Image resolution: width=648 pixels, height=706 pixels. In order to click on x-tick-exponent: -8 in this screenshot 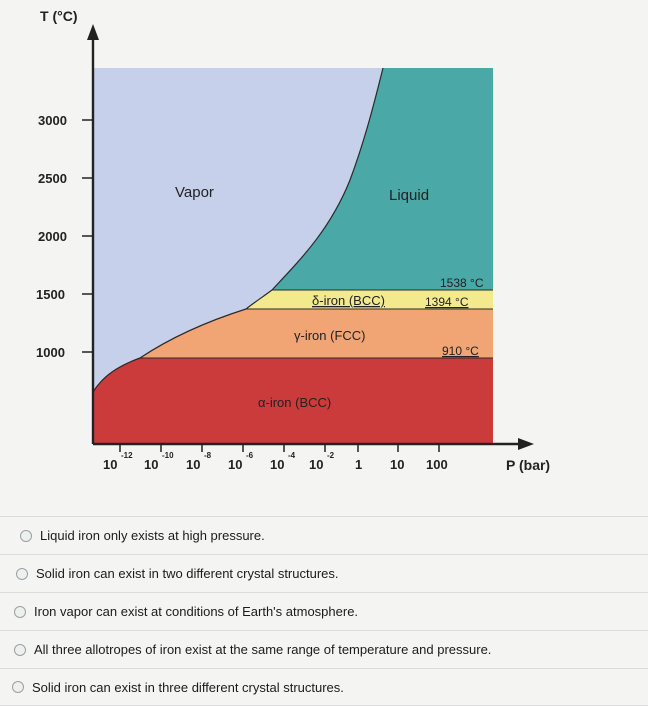, I will do `click(208, 455)`.